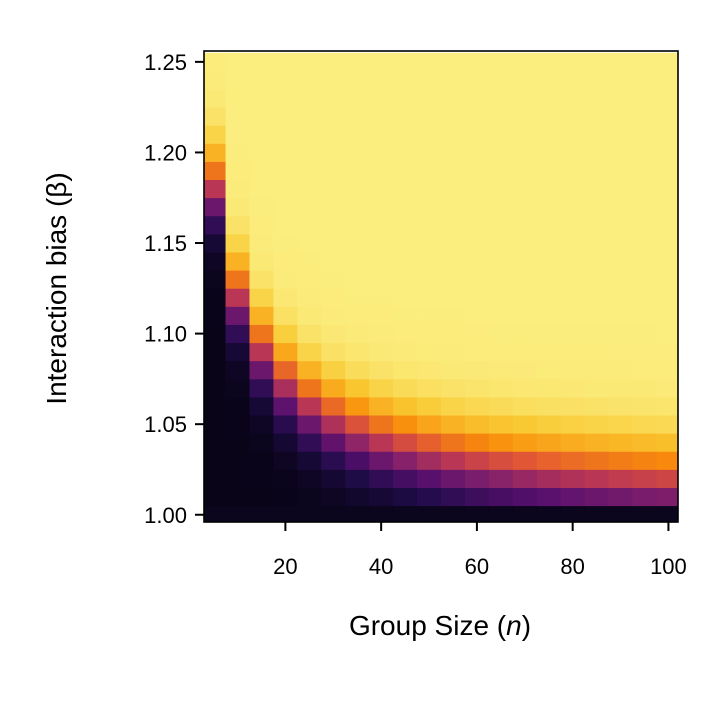 The image size is (708, 708). I want to click on x-axis-label-variable: n, so click(514, 625).